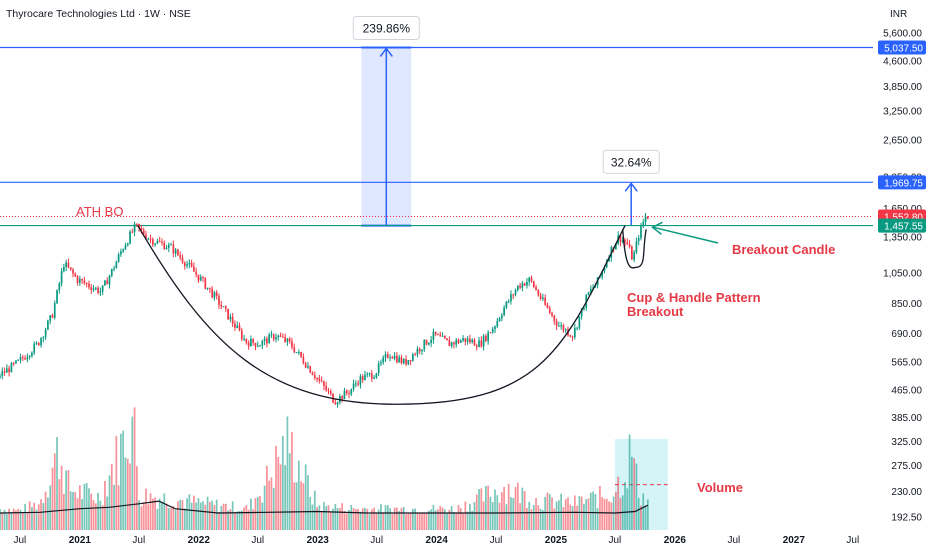 Image resolution: width=932 pixels, height=550 pixels. I want to click on x-tick-label: 2021, so click(80, 540).